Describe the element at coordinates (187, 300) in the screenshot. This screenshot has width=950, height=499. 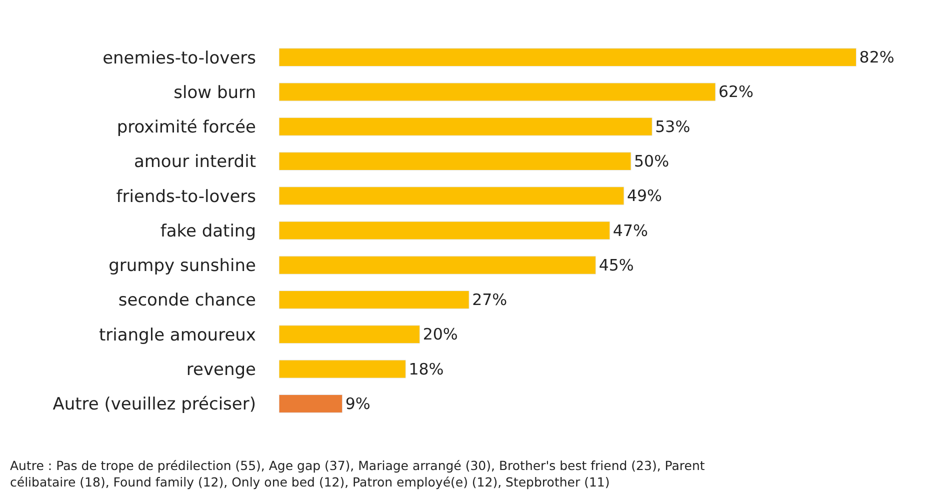
I see `y-tick-label: seconde chance` at that location.